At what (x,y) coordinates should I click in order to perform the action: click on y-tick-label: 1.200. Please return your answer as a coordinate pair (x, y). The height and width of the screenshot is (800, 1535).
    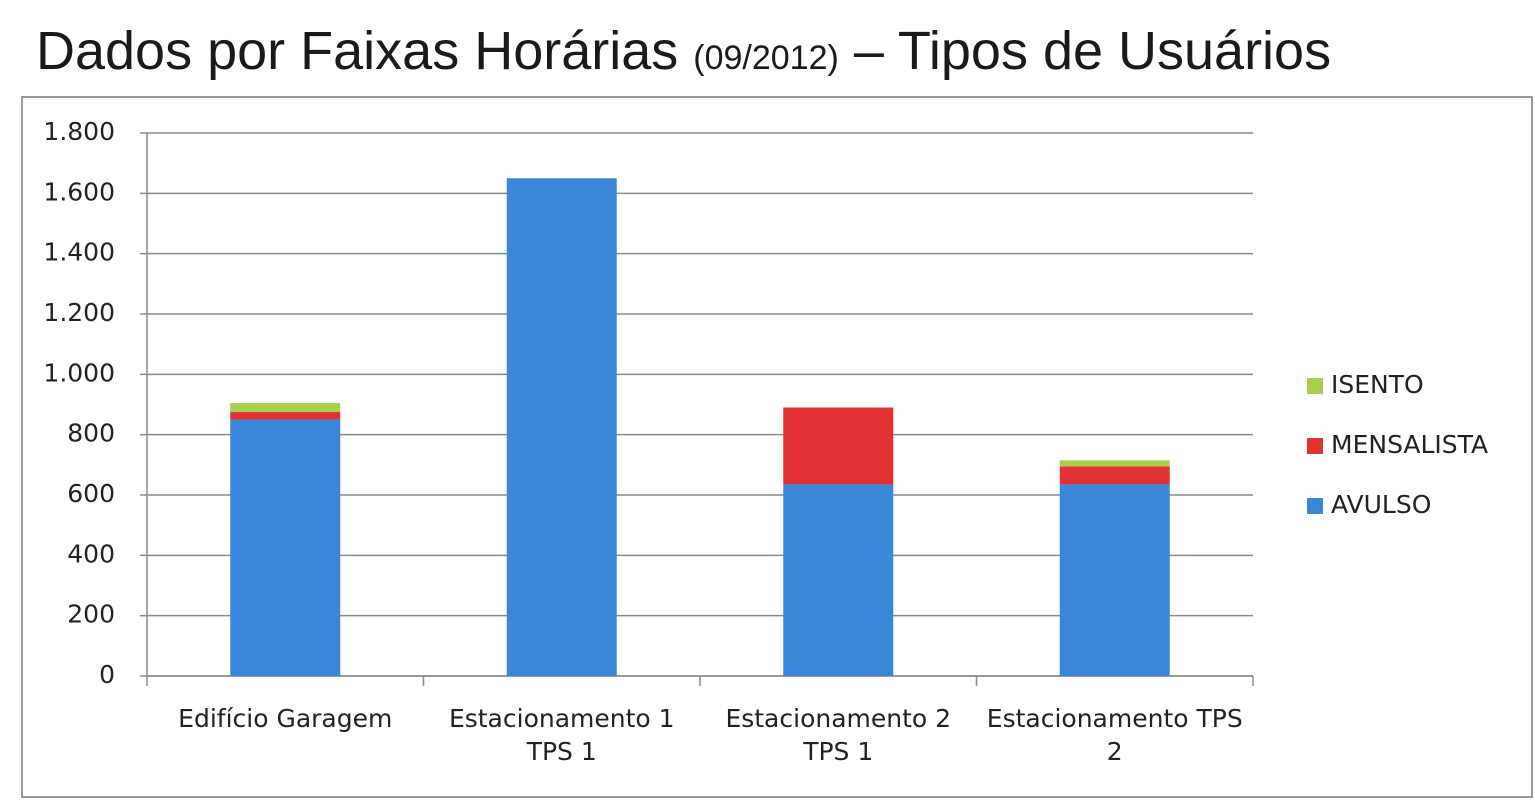
    Looking at the image, I should click on (79, 312).